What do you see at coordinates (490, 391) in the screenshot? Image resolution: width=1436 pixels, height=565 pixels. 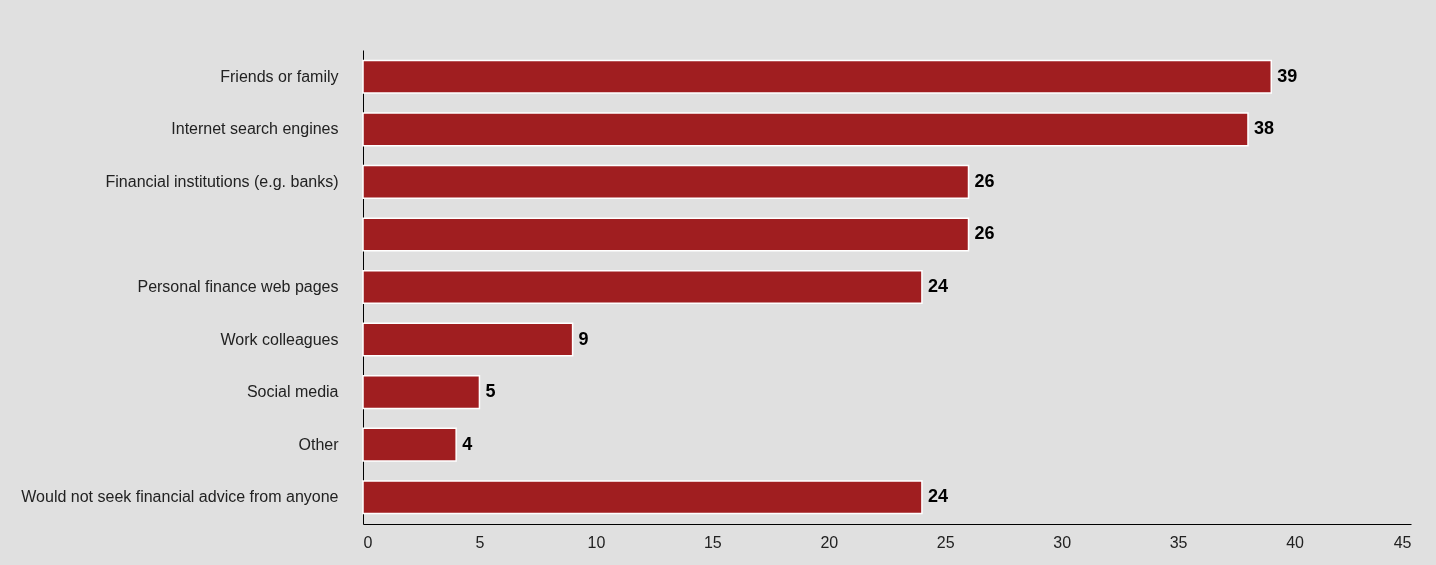 I see `data-label: 5` at bounding box center [490, 391].